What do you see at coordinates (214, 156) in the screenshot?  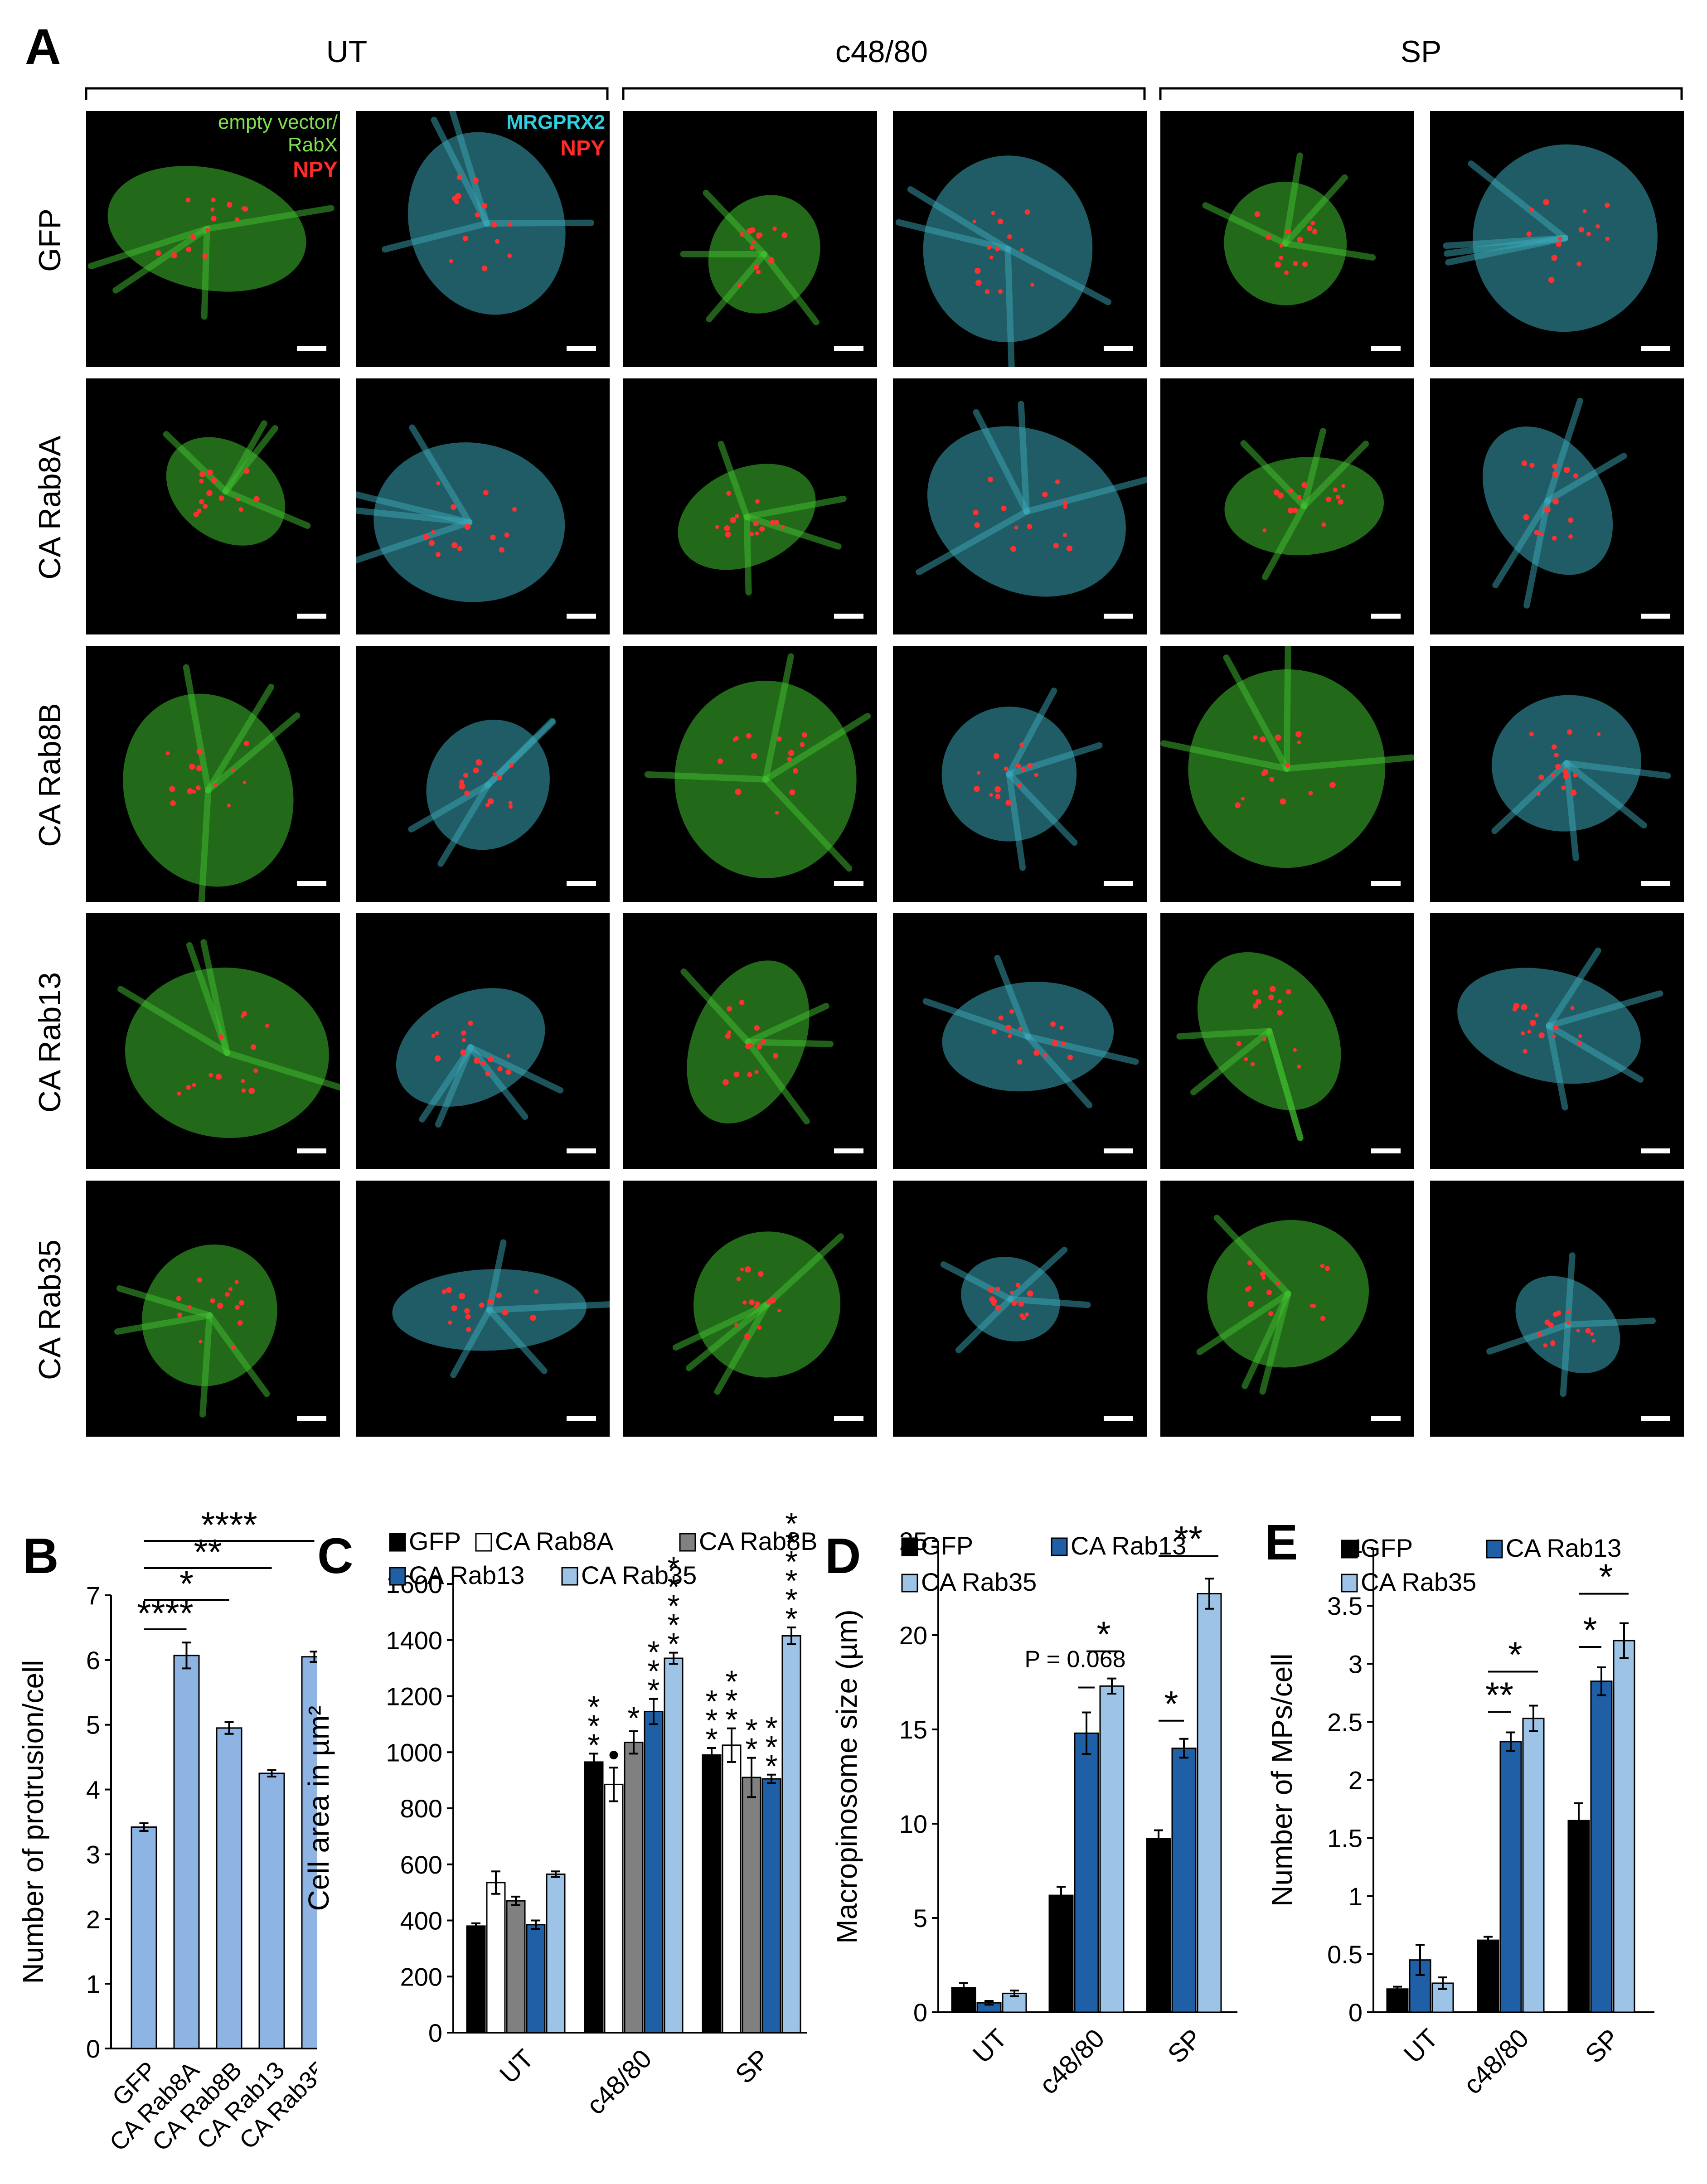 I see `channel-label-group: empty vector/ RabX NPY` at bounding box center [214, 156].